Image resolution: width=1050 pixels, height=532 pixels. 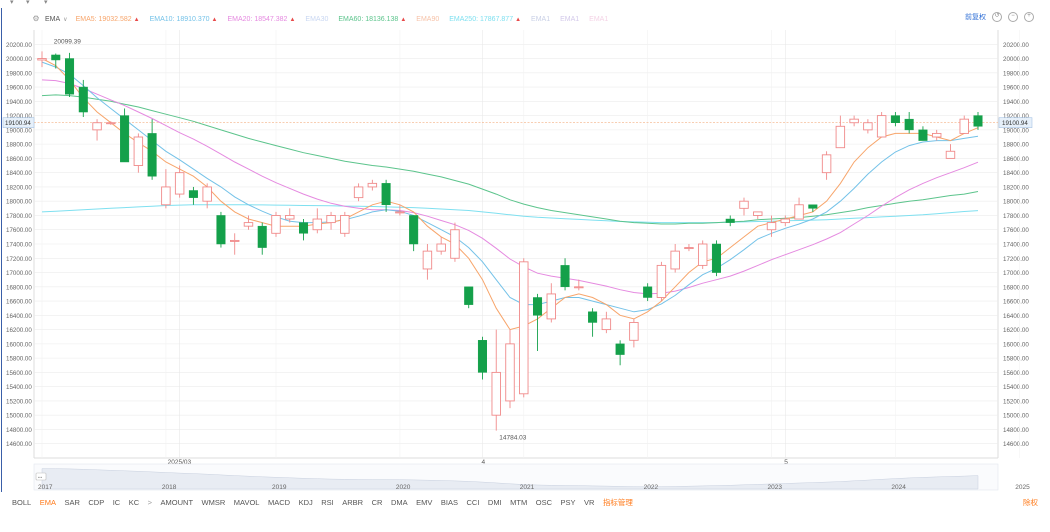 What do you see at coordinates (975, 17) in the screenshot?
I see `adjust-mode-button: 前复权` at bounding box center [975, 17].